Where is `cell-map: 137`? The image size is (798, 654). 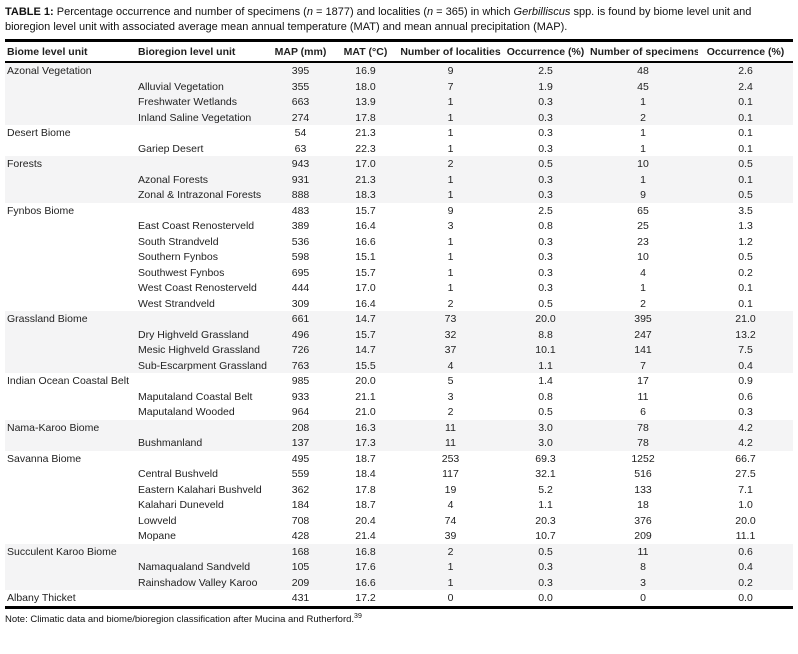
cell-map: 137 is located at coordinates (300, 443).